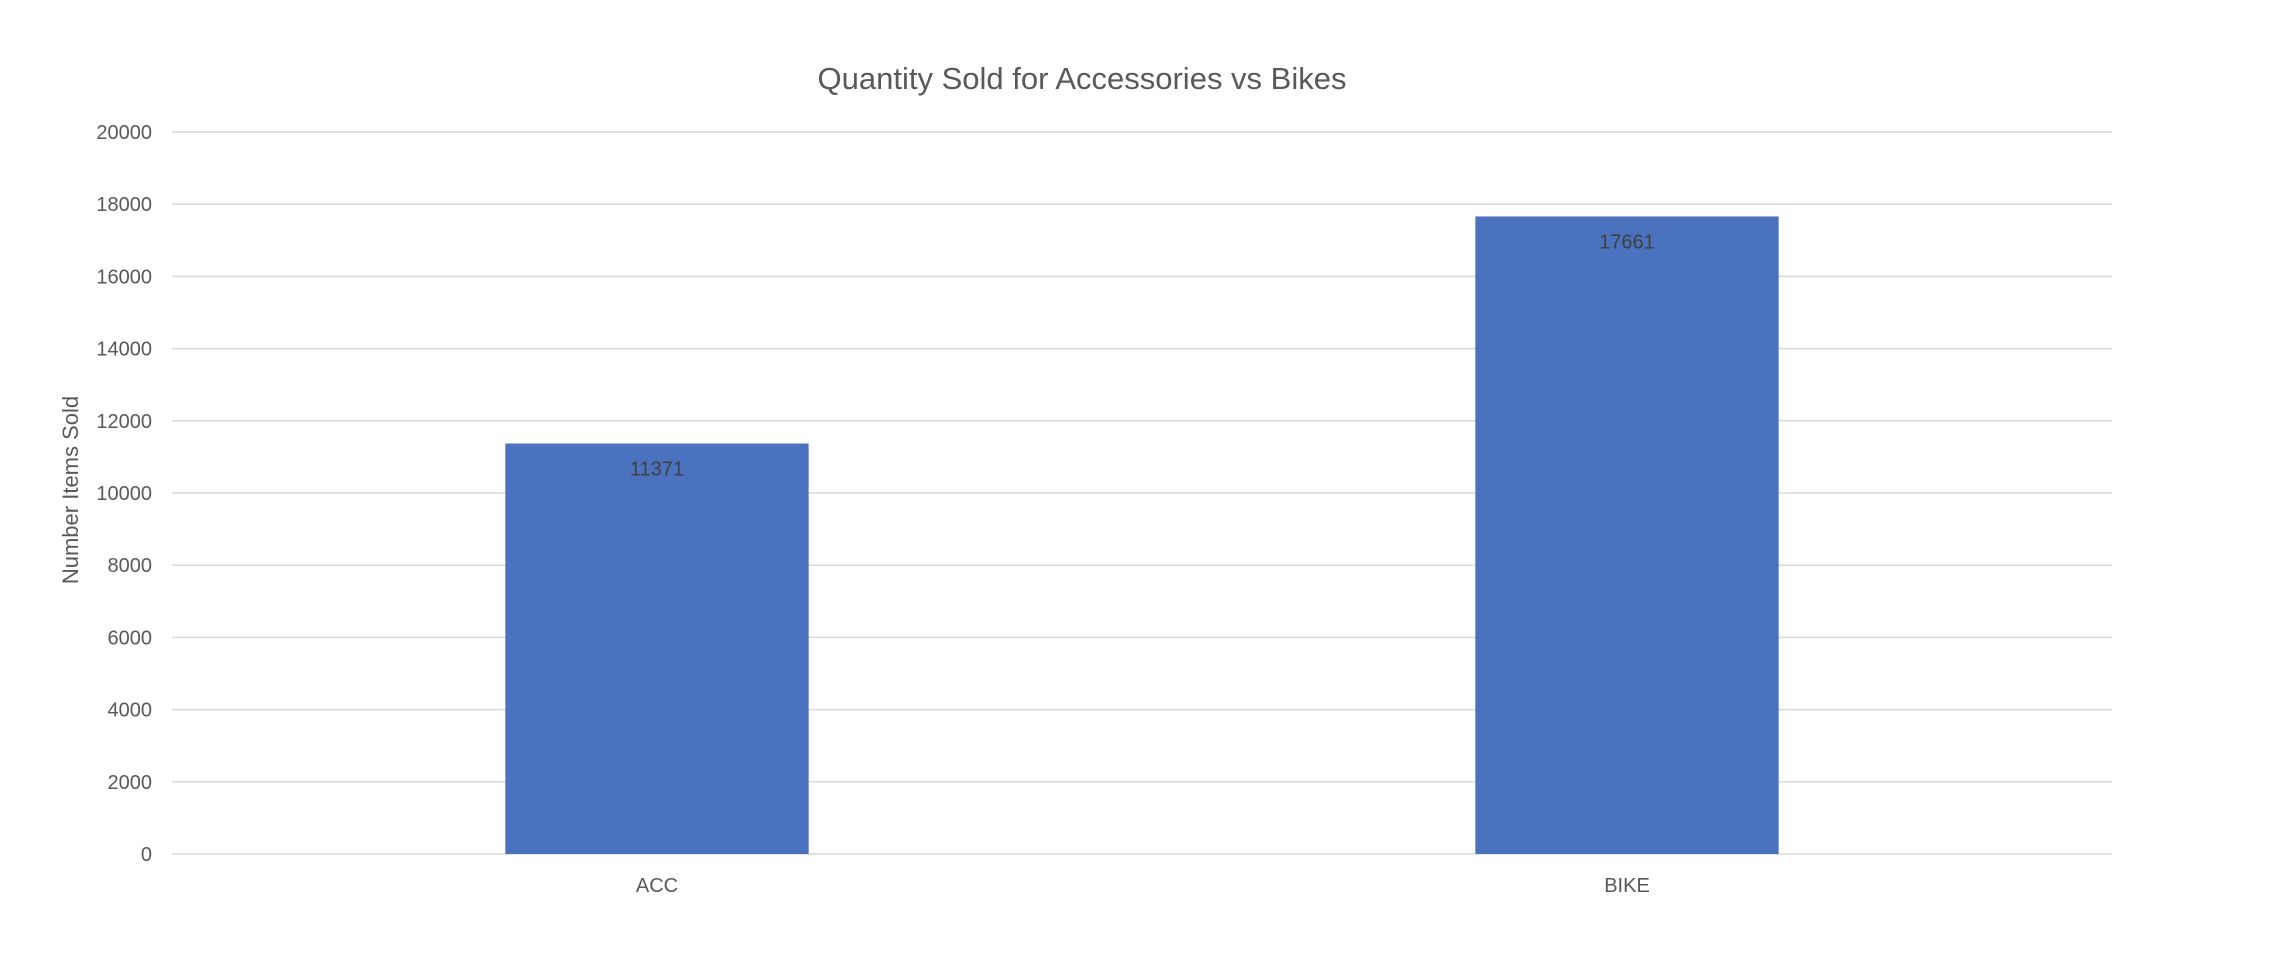 This screenshot has height=980, width=2277. Describe the element at coordinates (124, 277) in the screenshot. I see `y-tick-label: 16000` at that location.